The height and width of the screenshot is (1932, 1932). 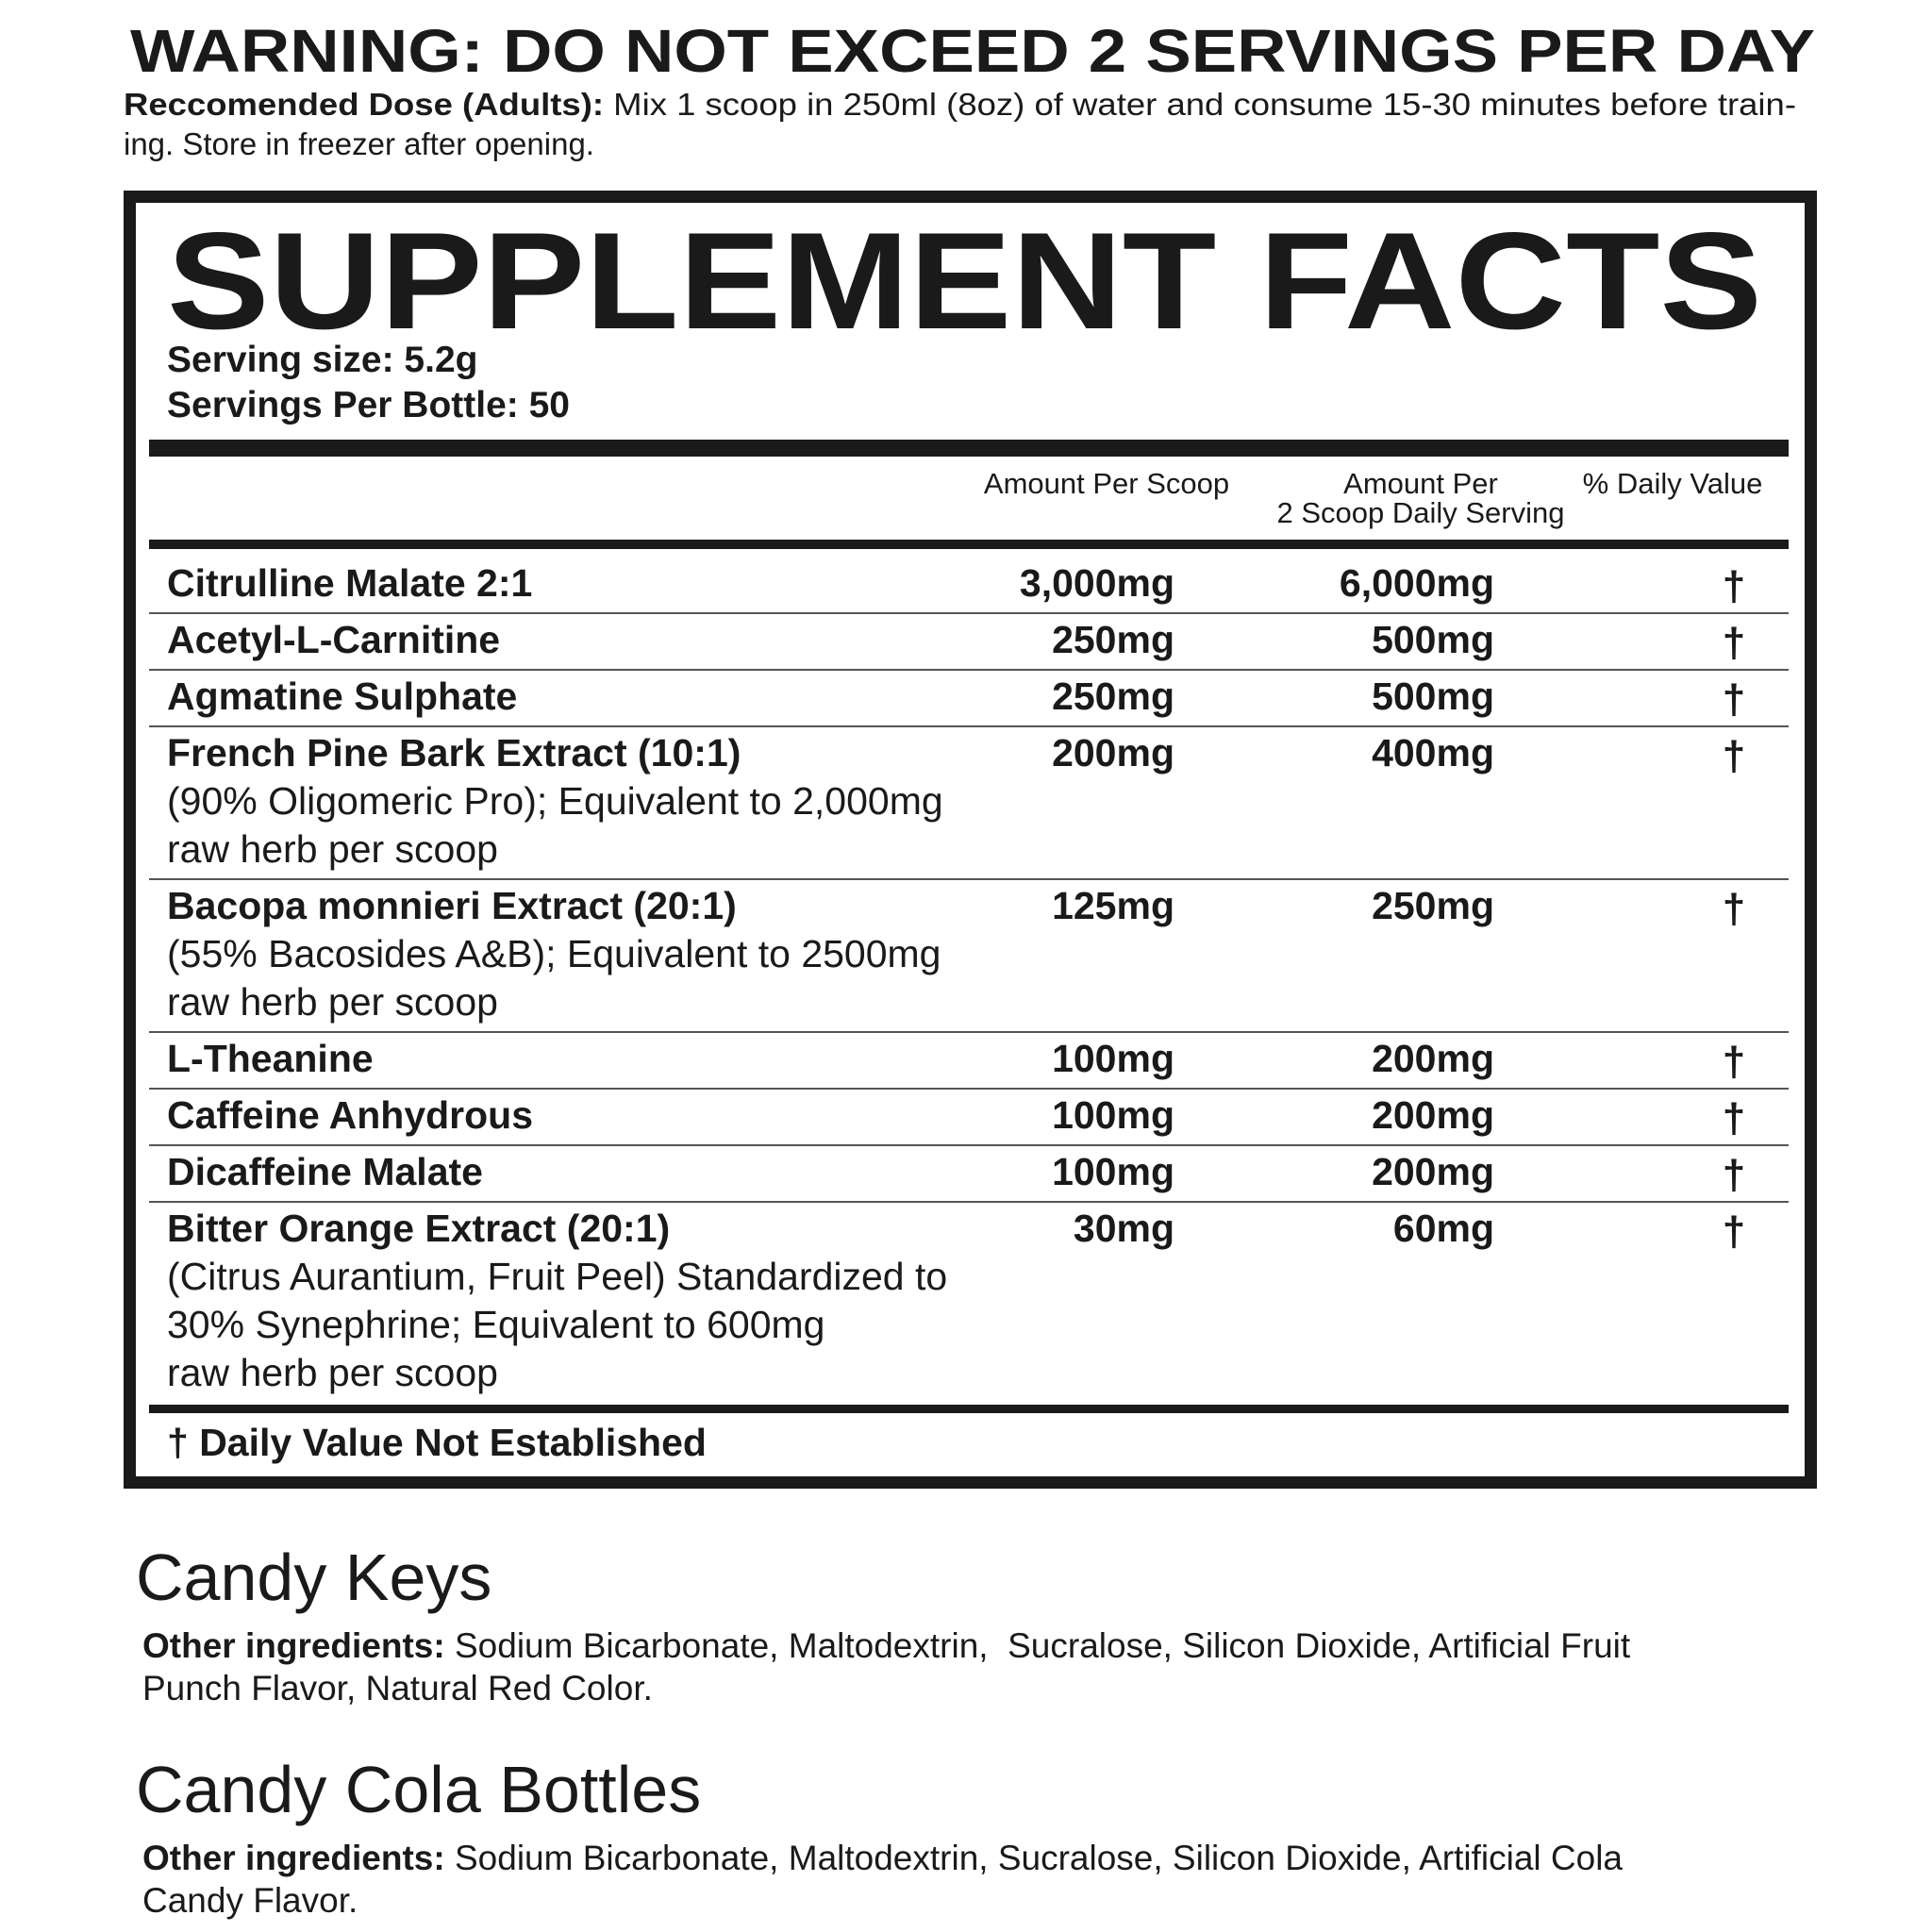 I want to click on thick-rule, so click(x=969, y=448).